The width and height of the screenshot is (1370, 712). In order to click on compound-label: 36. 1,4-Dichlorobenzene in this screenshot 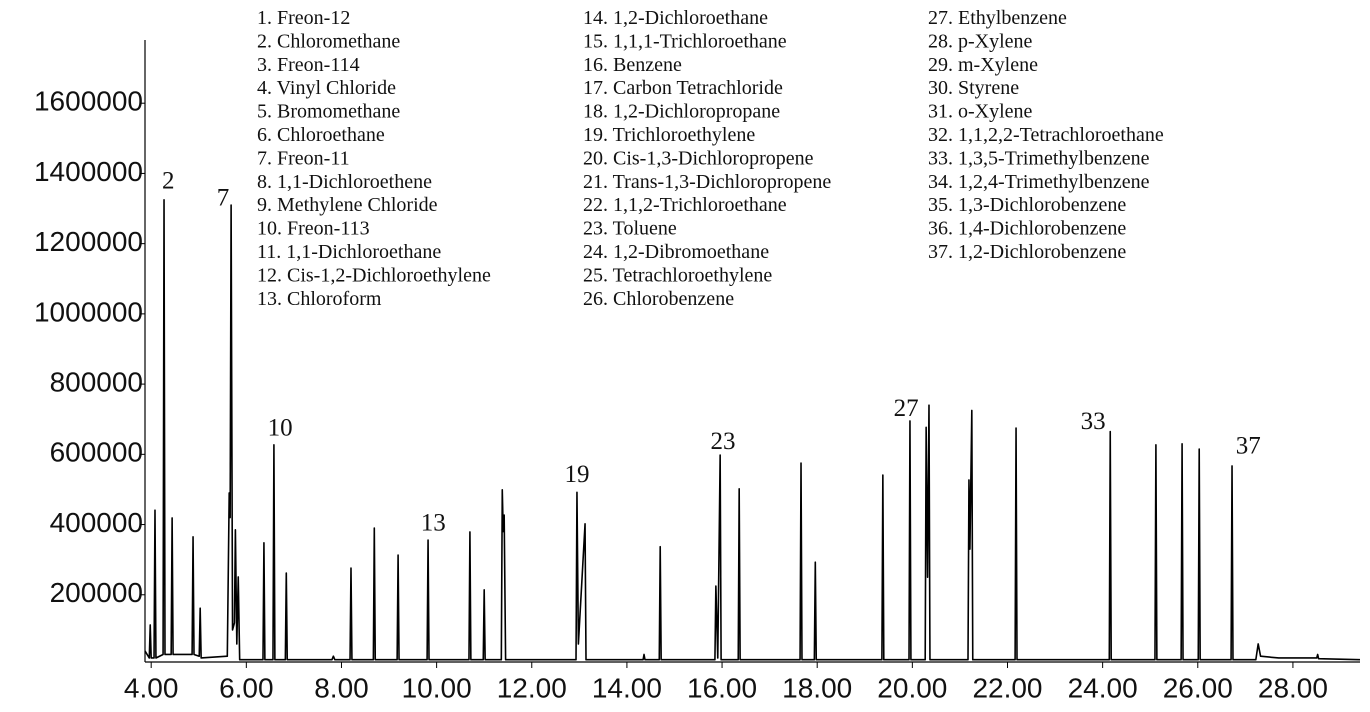, I will do `click(1027, 229)`.